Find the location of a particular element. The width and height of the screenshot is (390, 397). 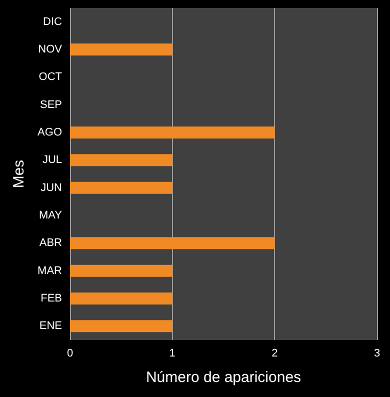

y-tick-label: ENE is located at coordinates (50, 326).